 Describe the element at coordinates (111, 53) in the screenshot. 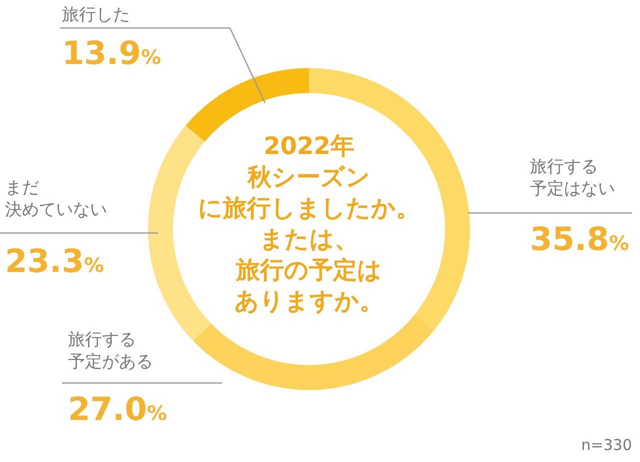

I see `data-label: 13.9%` at that location.